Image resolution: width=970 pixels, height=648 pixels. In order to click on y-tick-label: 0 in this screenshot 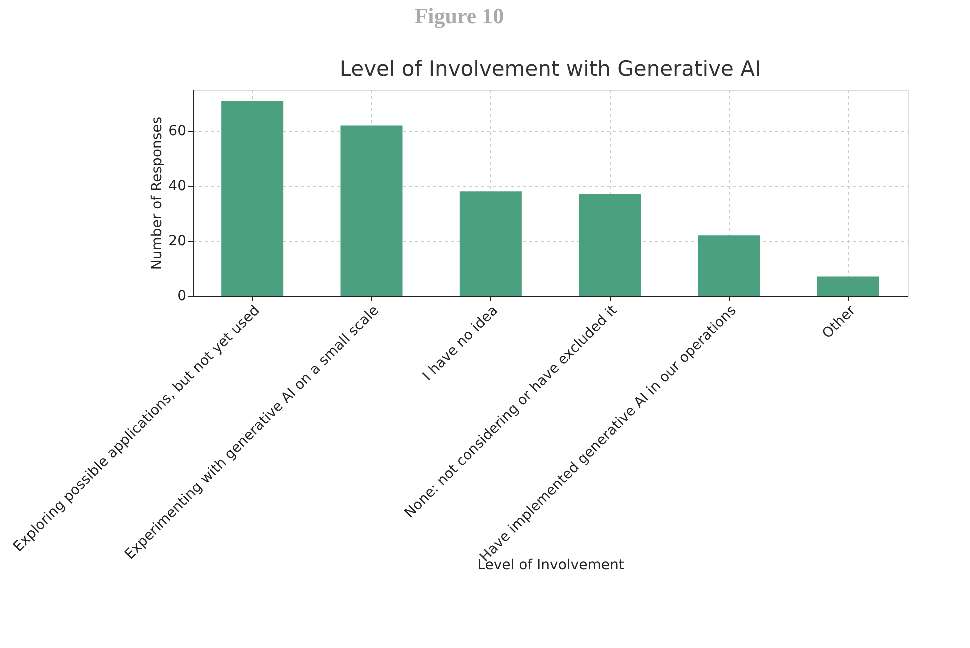, I will do `click(182, 296)`.